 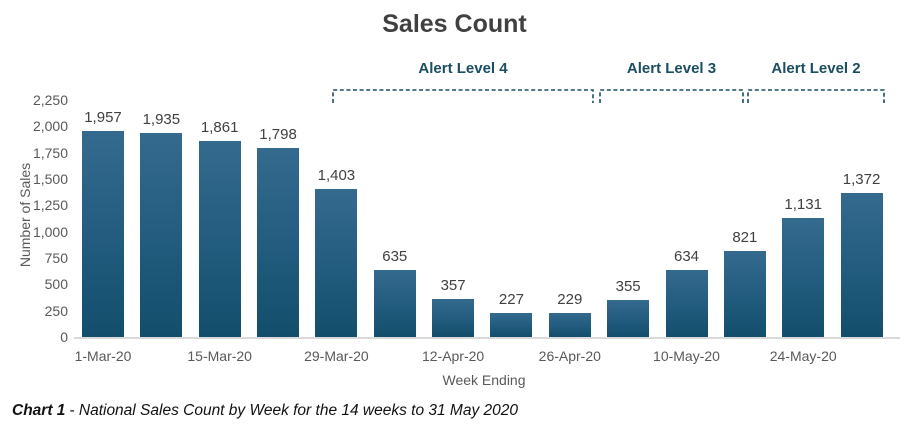 What do you see at coordinates (511, 300) in the screenshot?
I see `bar-value-label: 227` at bounding box center [511, 300].